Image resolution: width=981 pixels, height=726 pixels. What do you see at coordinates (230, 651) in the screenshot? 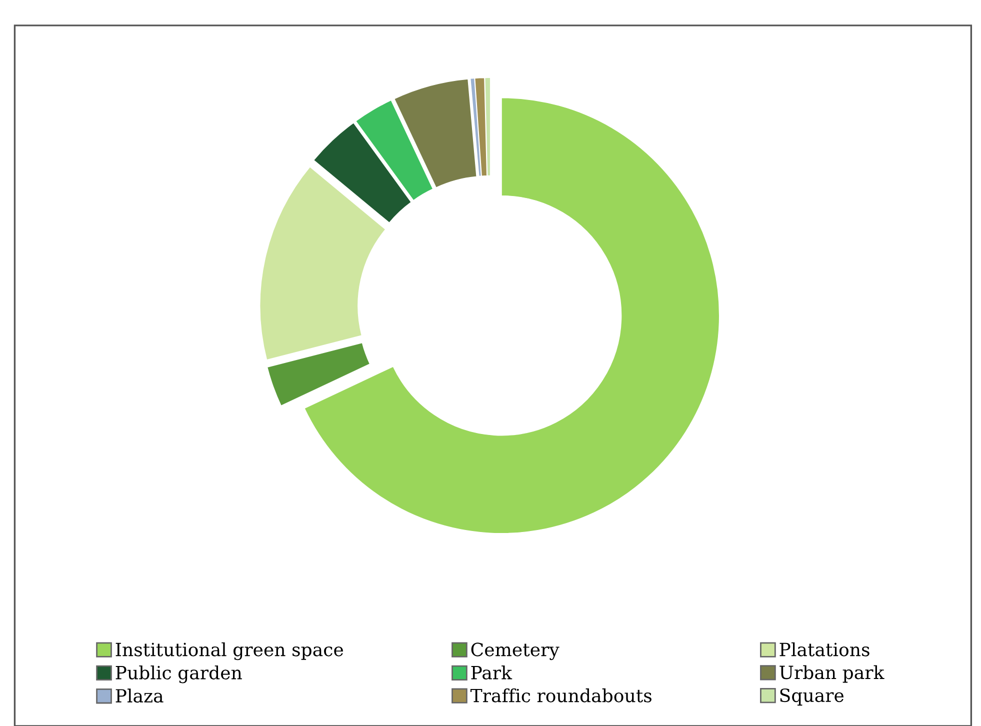
I see `legend-label: Institutional green space` at bounding box center [230, 651].